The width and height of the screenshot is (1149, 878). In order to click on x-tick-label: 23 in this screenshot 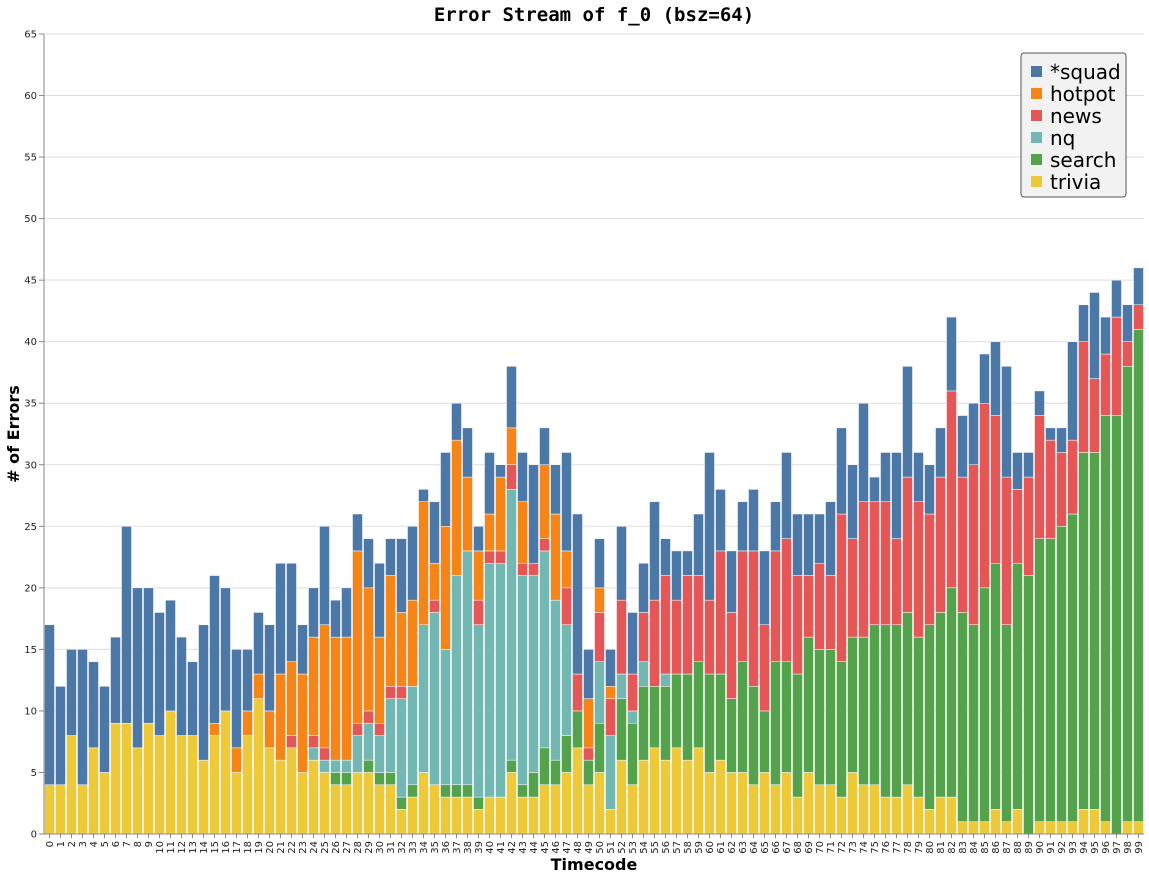, I will do `click(303, 847)`.